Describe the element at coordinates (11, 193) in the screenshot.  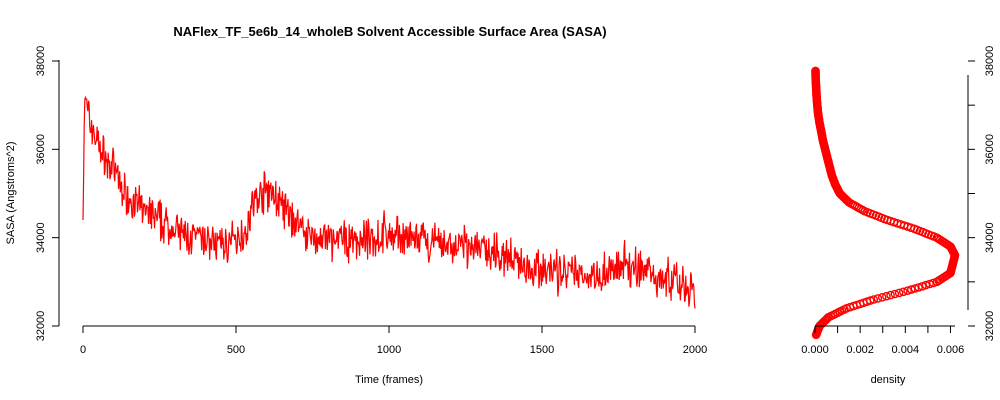
I see `timeseries-y-label: SASA (Angstroms^2)` at that location.